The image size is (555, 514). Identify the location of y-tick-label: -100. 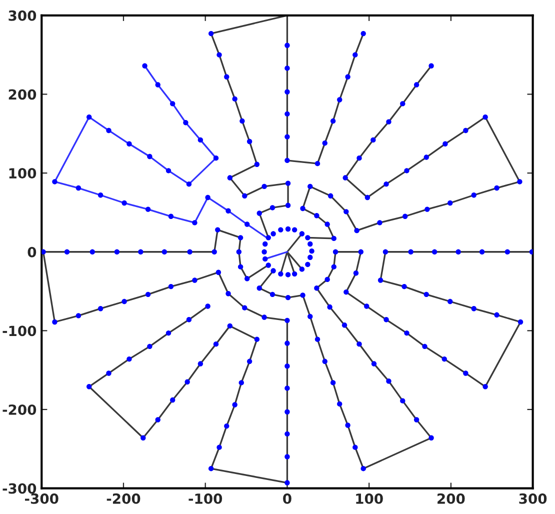
(19, 331).